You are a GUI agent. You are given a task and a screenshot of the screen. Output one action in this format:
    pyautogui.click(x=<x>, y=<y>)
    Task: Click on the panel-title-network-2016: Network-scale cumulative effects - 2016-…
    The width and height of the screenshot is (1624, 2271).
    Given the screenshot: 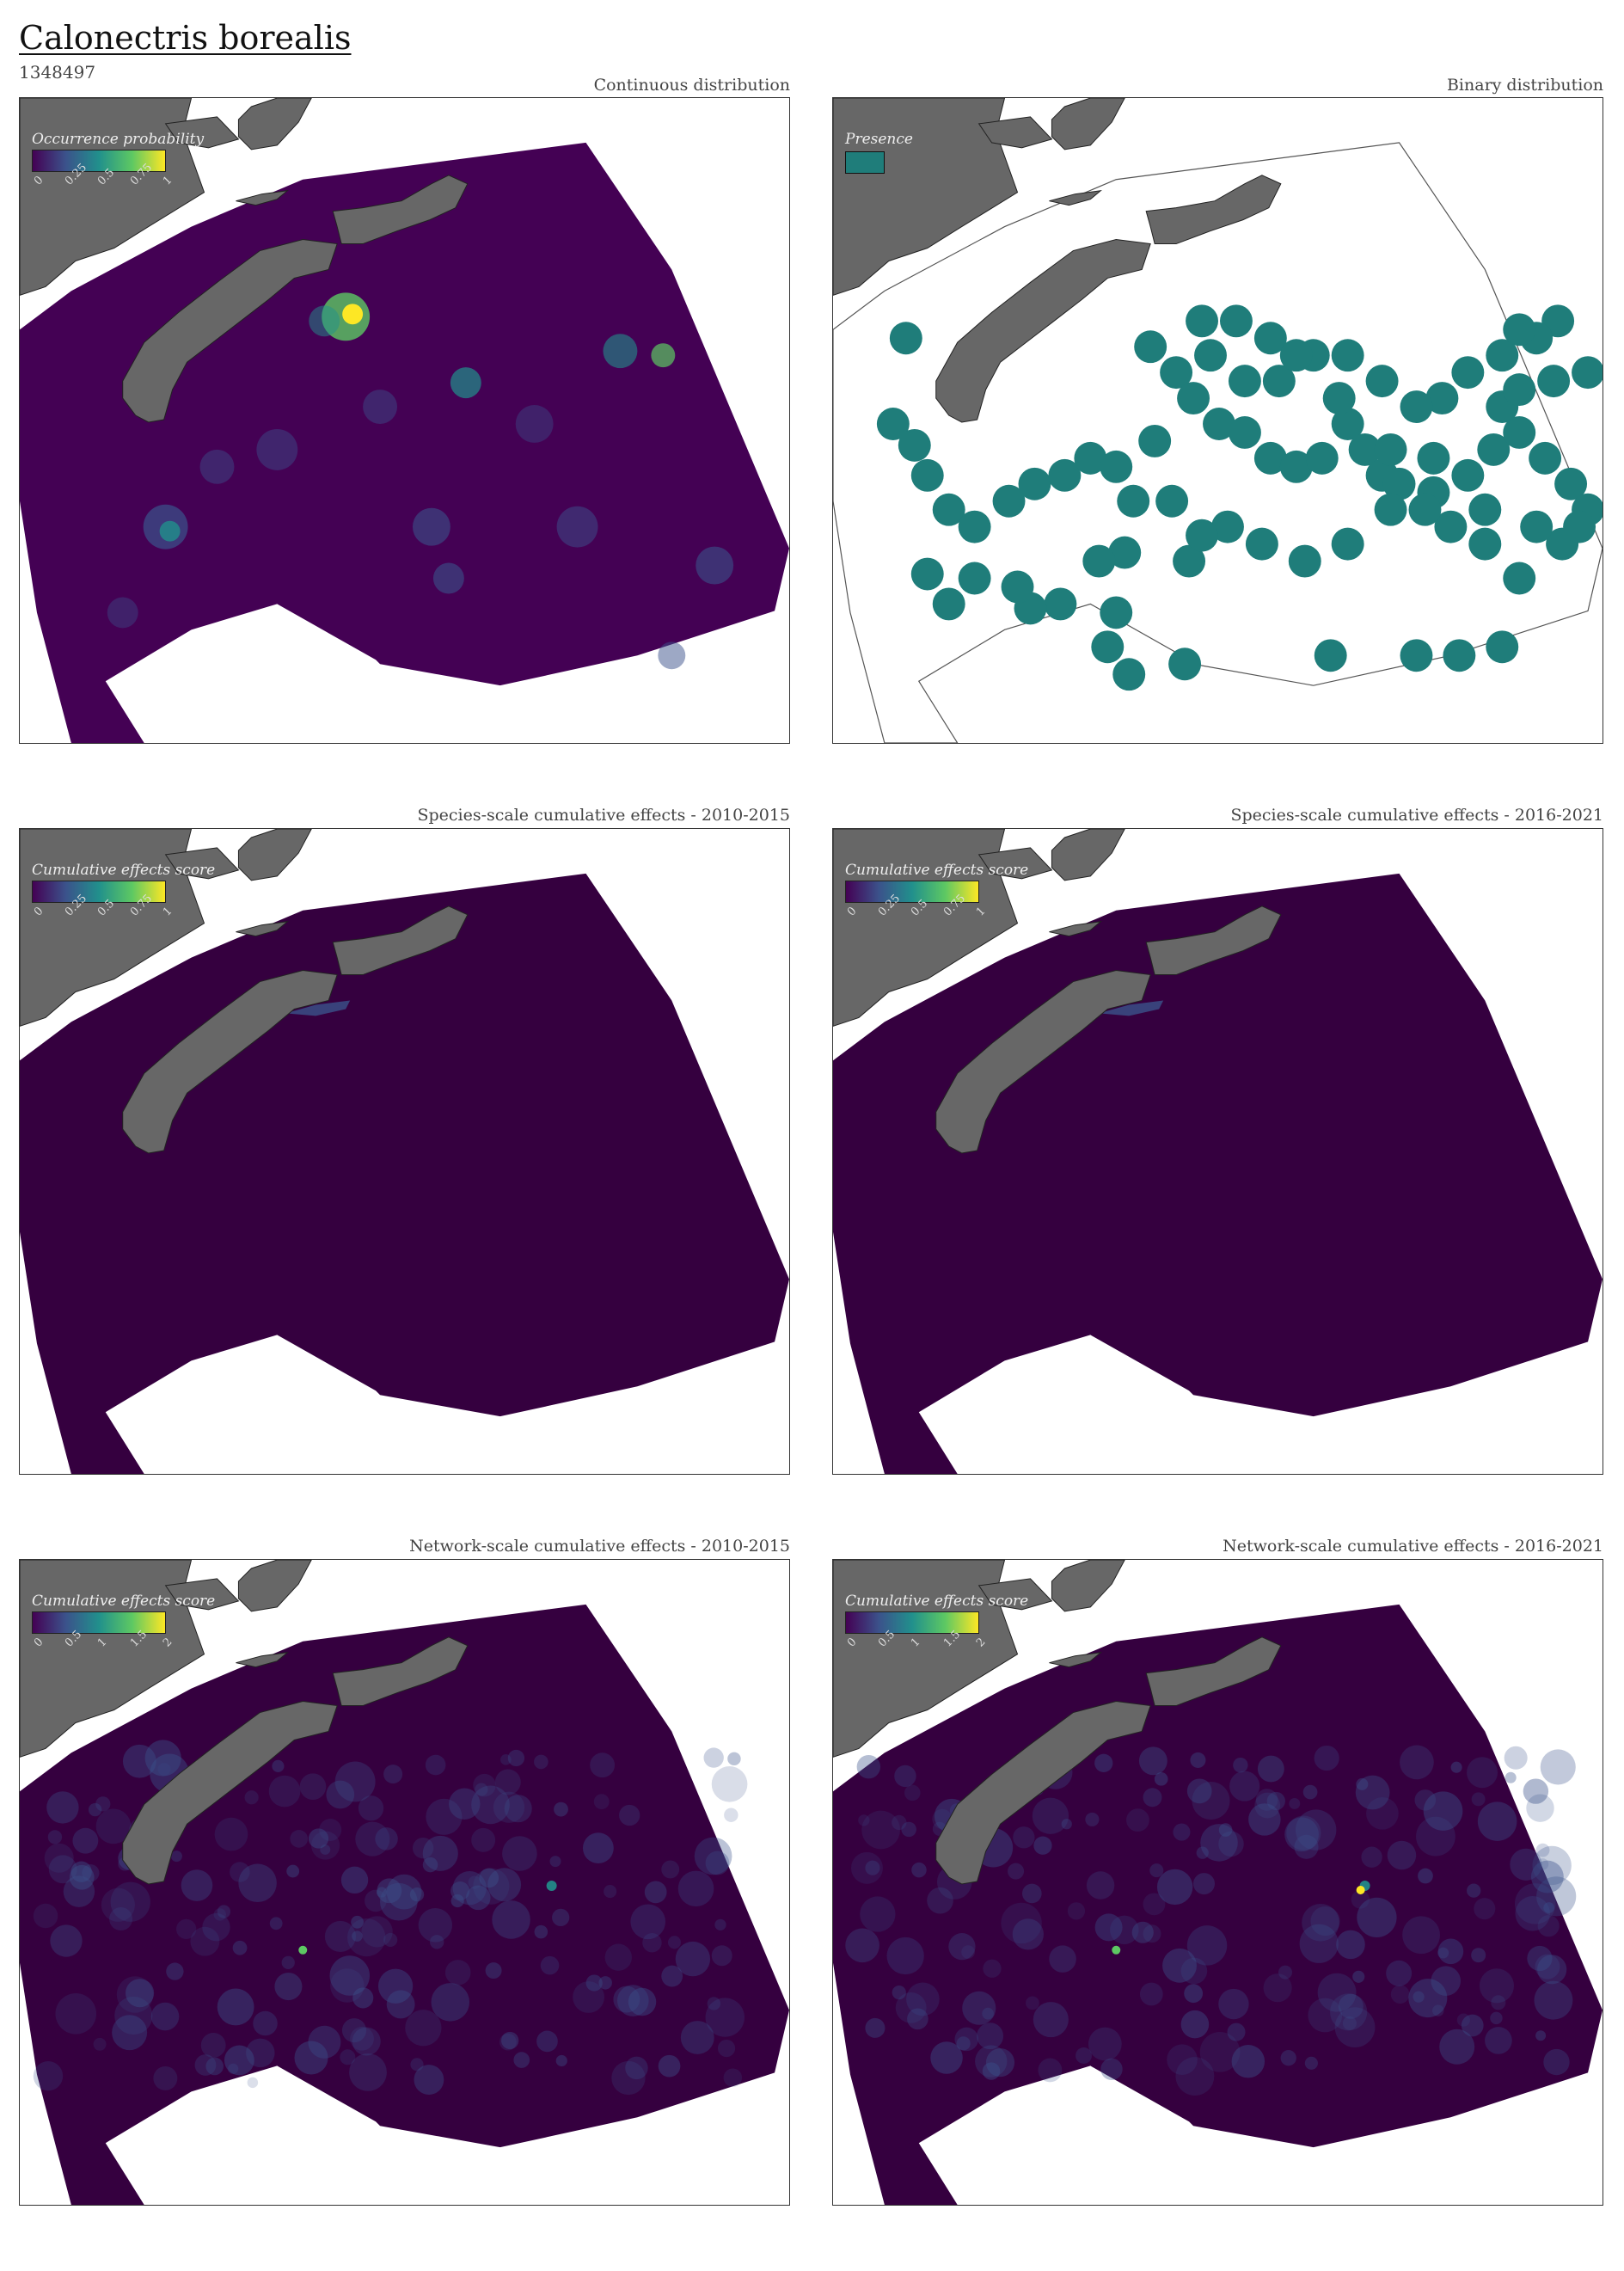 What is the action you would take?
    pyautogui.click(x=1413, y=1547)
    